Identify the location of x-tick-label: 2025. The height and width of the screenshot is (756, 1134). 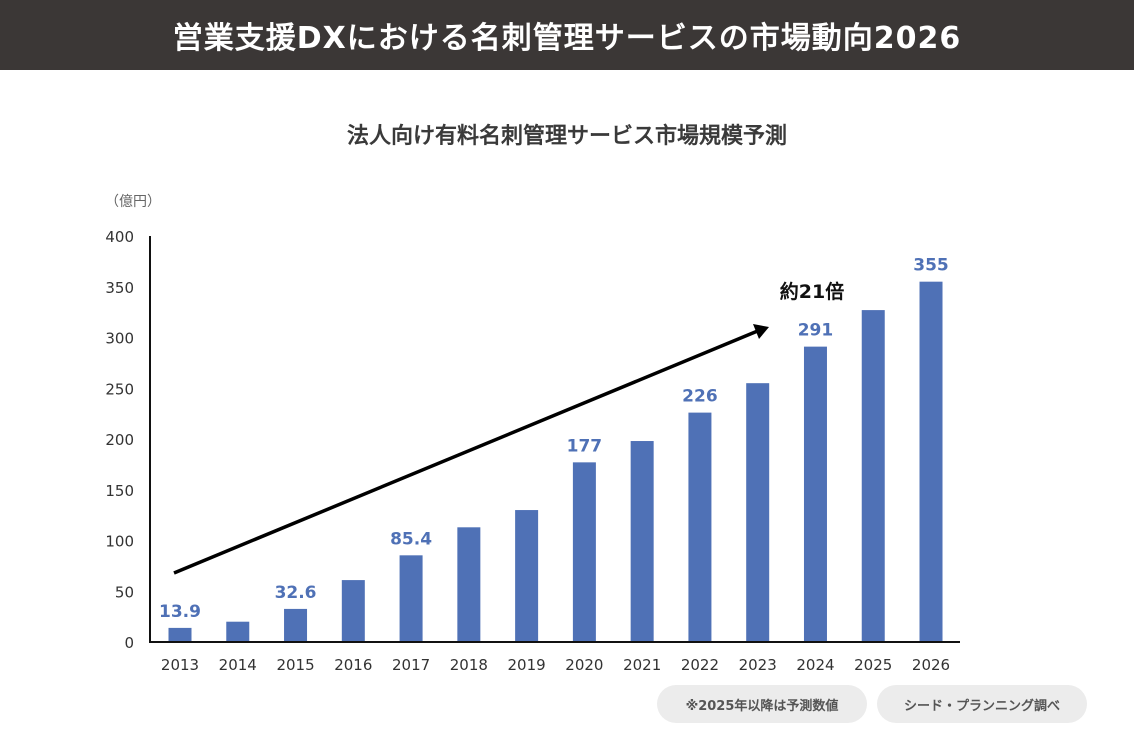
(873, 665).